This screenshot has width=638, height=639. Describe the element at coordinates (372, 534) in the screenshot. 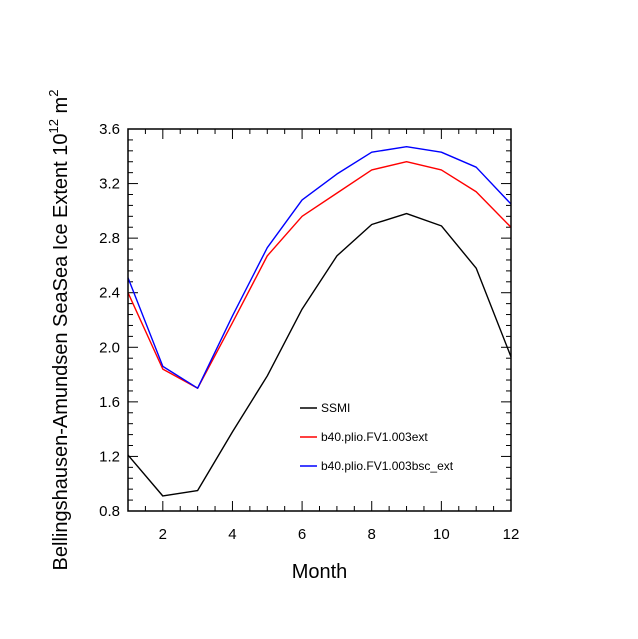

I see `x-tick-label: 8` at that location.